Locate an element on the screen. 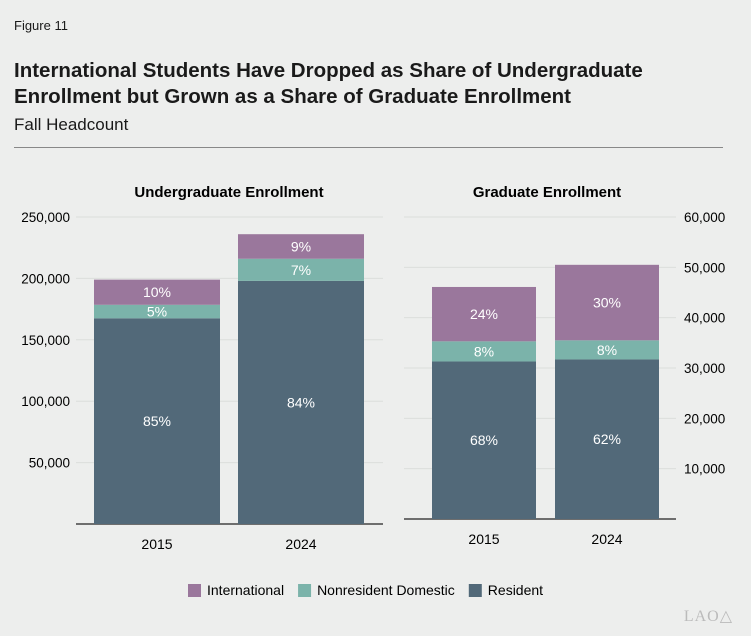 The height and width of the screenshot is (636, 751). chart-subtitle: Fall Headcount is located at coordinates (71, 124).